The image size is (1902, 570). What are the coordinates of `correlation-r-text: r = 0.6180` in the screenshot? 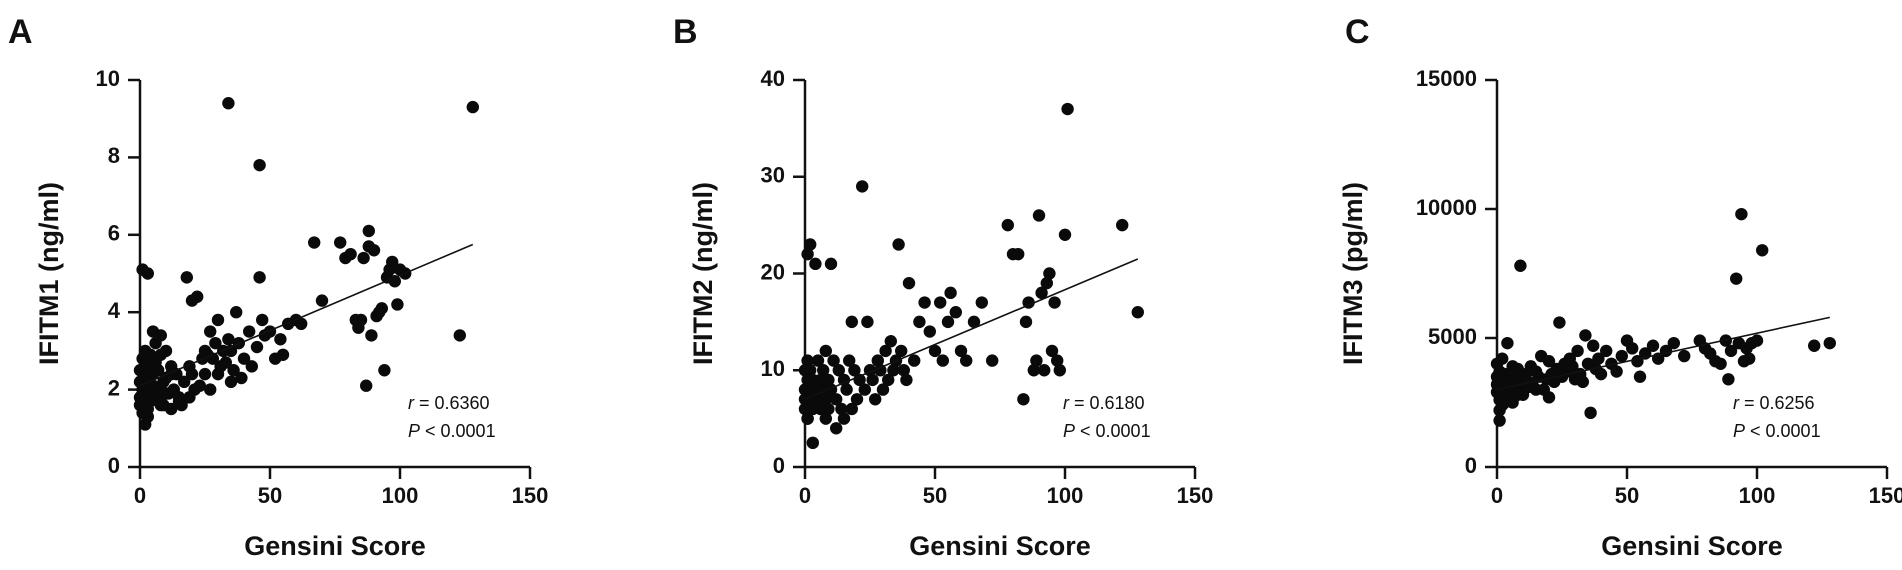 It's located at (1104, 403).